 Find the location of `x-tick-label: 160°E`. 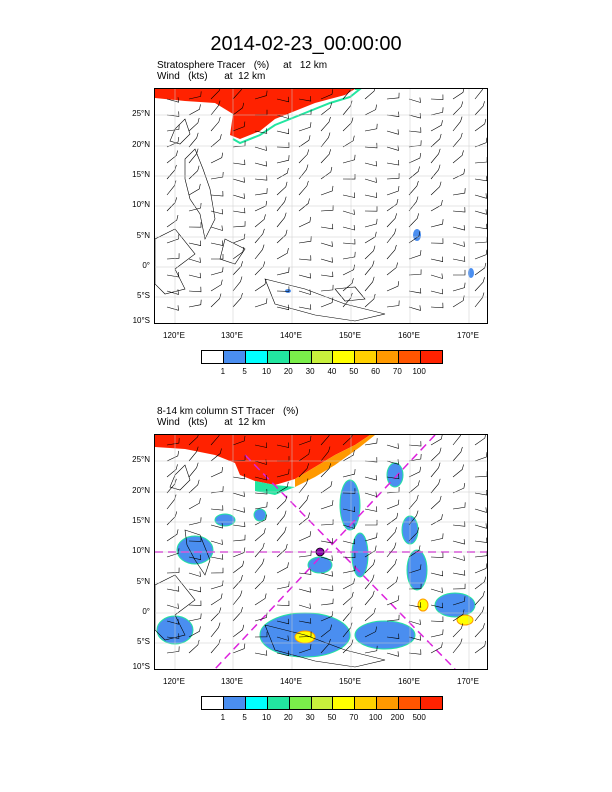

x-tick-label: 160°E is located at coordinates (409, 681).